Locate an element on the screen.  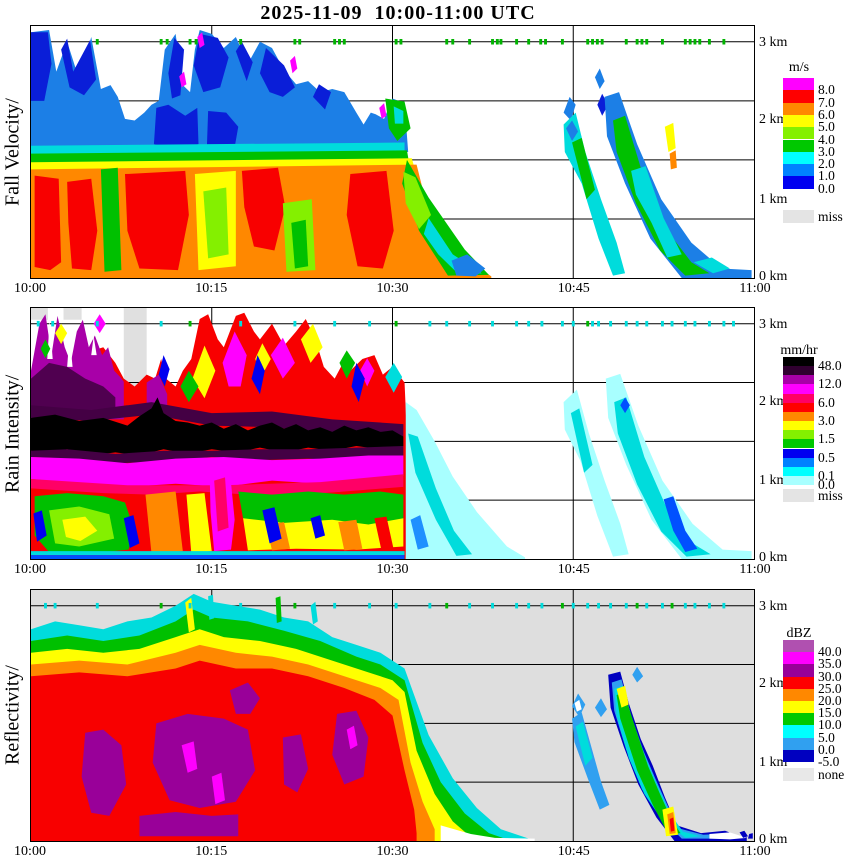
legend-value: 12.0 is located at coordinates (830, 384).